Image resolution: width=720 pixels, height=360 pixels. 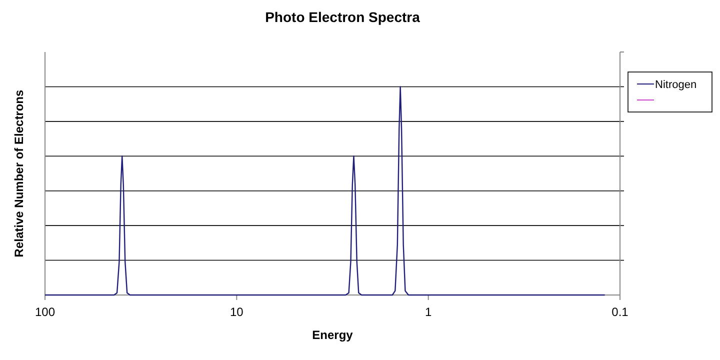 What do you see at coordinates (19, 173) in the screenshot?
I see `y-axis-title: Relative Number of Electrons` at bounding box center [19, 173].